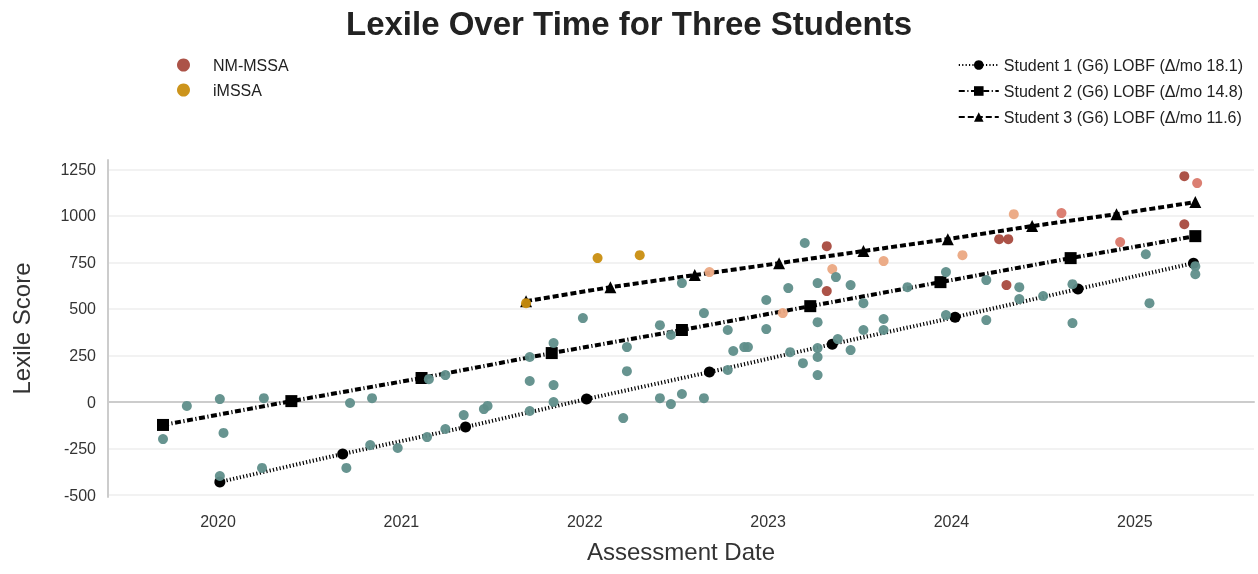 The width and height of the screenshot is (1258, 574). I want to click on legend-label: Student 1 (G6) LOBF (Δ/mo 18.1), so click(1123, 65).